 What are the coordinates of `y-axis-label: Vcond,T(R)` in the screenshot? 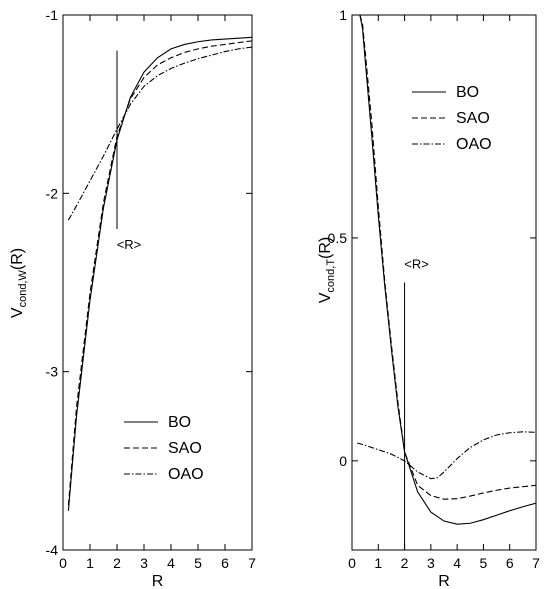 It's located at (327, 270).